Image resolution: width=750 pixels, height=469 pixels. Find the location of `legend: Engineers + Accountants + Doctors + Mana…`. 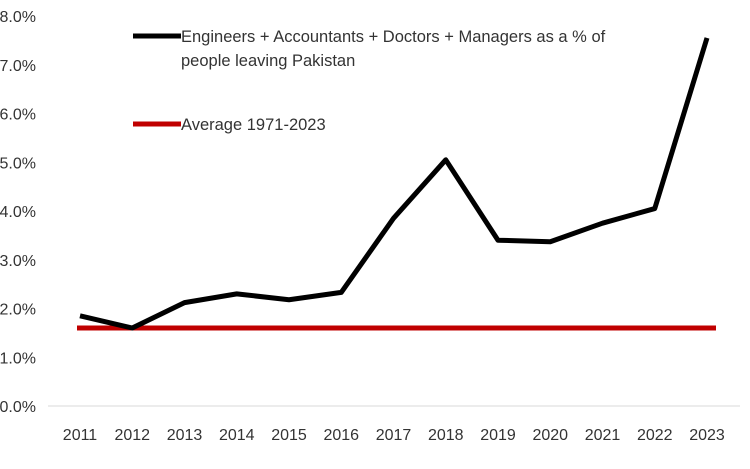

legend: Engineers + Accountants + Doctors + Mana… is located at coordinates (369, 81).